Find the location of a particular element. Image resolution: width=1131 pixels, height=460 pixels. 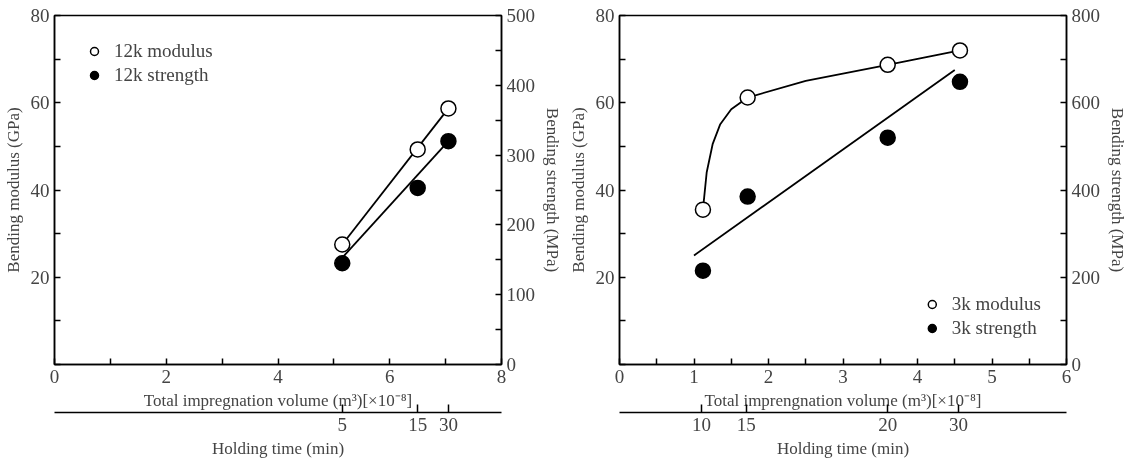

legend-label: 3k modulus is located at coordinates (996, 304).